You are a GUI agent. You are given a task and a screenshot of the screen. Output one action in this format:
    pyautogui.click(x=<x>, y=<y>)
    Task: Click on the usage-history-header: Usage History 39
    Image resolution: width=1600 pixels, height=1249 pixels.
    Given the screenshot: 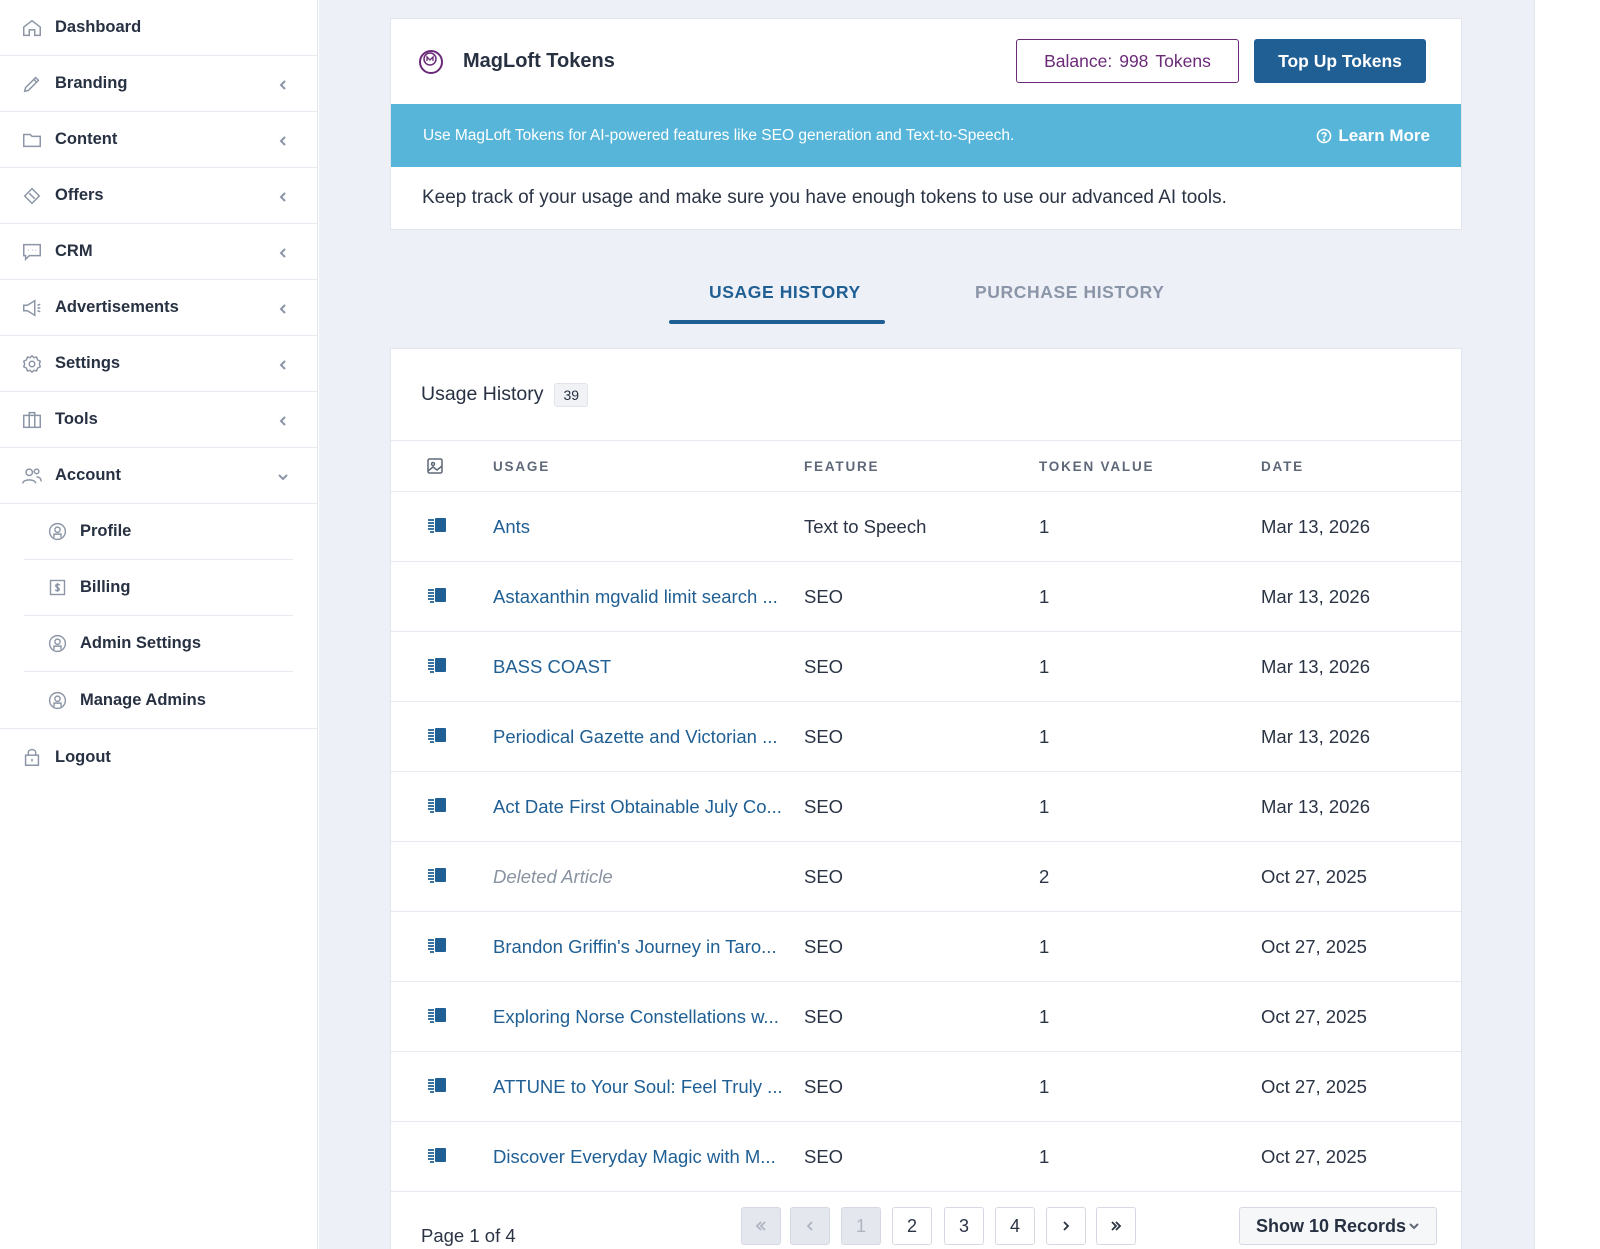 What is the action you would take?
    pyautogui.click(x=926, y=395)
    